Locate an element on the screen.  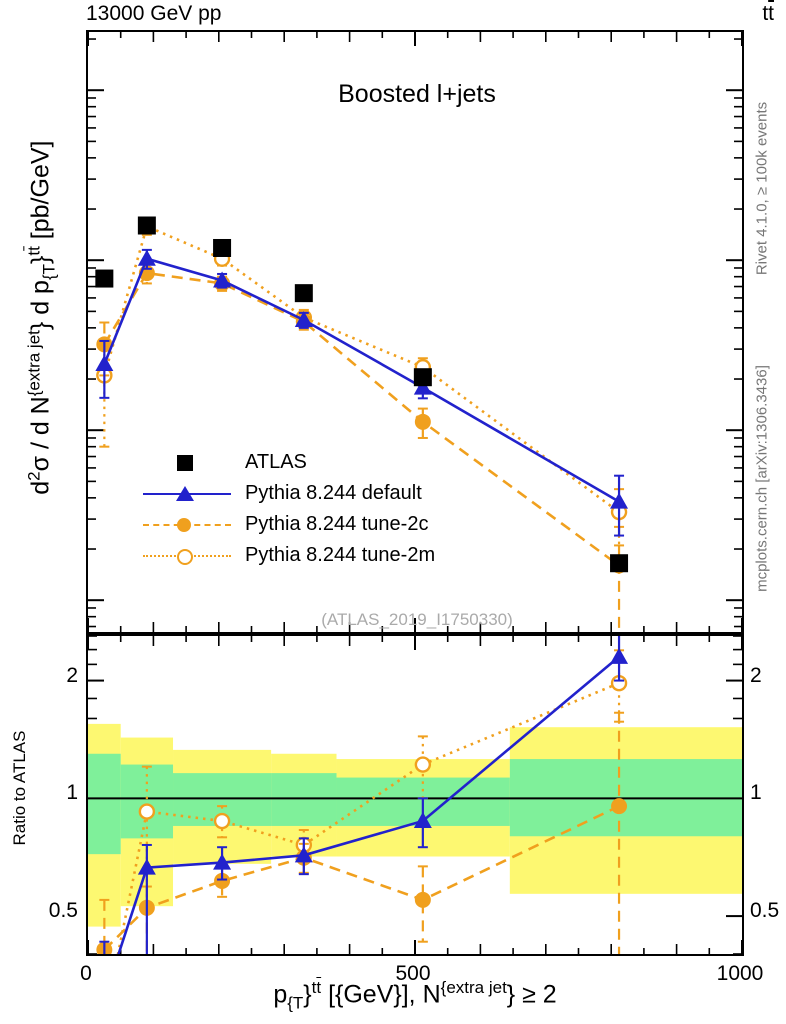
beam-energy-label: 13000 GeV pp is located at coordinates (154, 13).